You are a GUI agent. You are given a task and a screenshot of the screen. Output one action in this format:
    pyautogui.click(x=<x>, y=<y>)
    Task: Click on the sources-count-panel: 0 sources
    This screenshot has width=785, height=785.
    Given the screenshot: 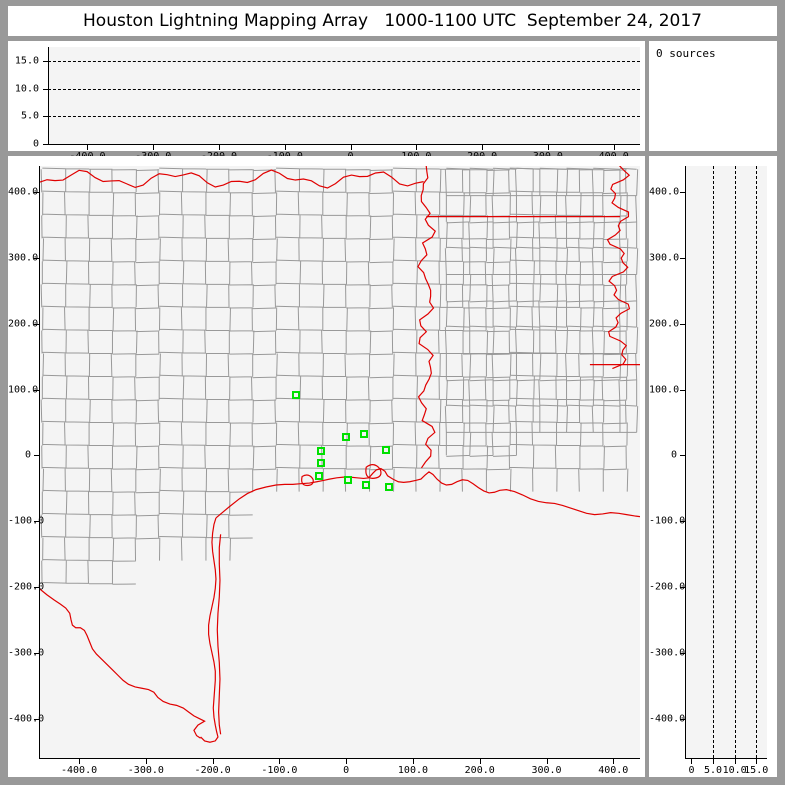 What is the action you would take?
    pyautogui.click(x=713, y=96)
    